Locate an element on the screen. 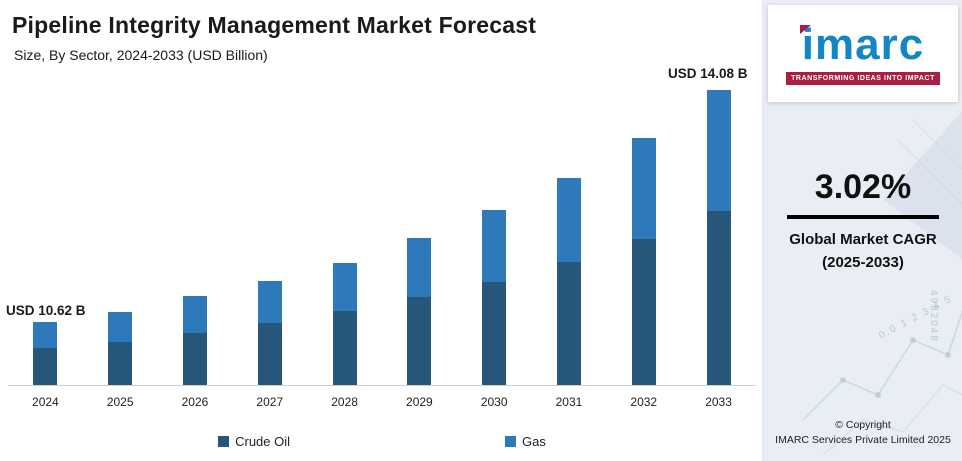 This screenshot has width=962, height=461. bar-group-2027: 2027 is located at coordinates (269, 247).